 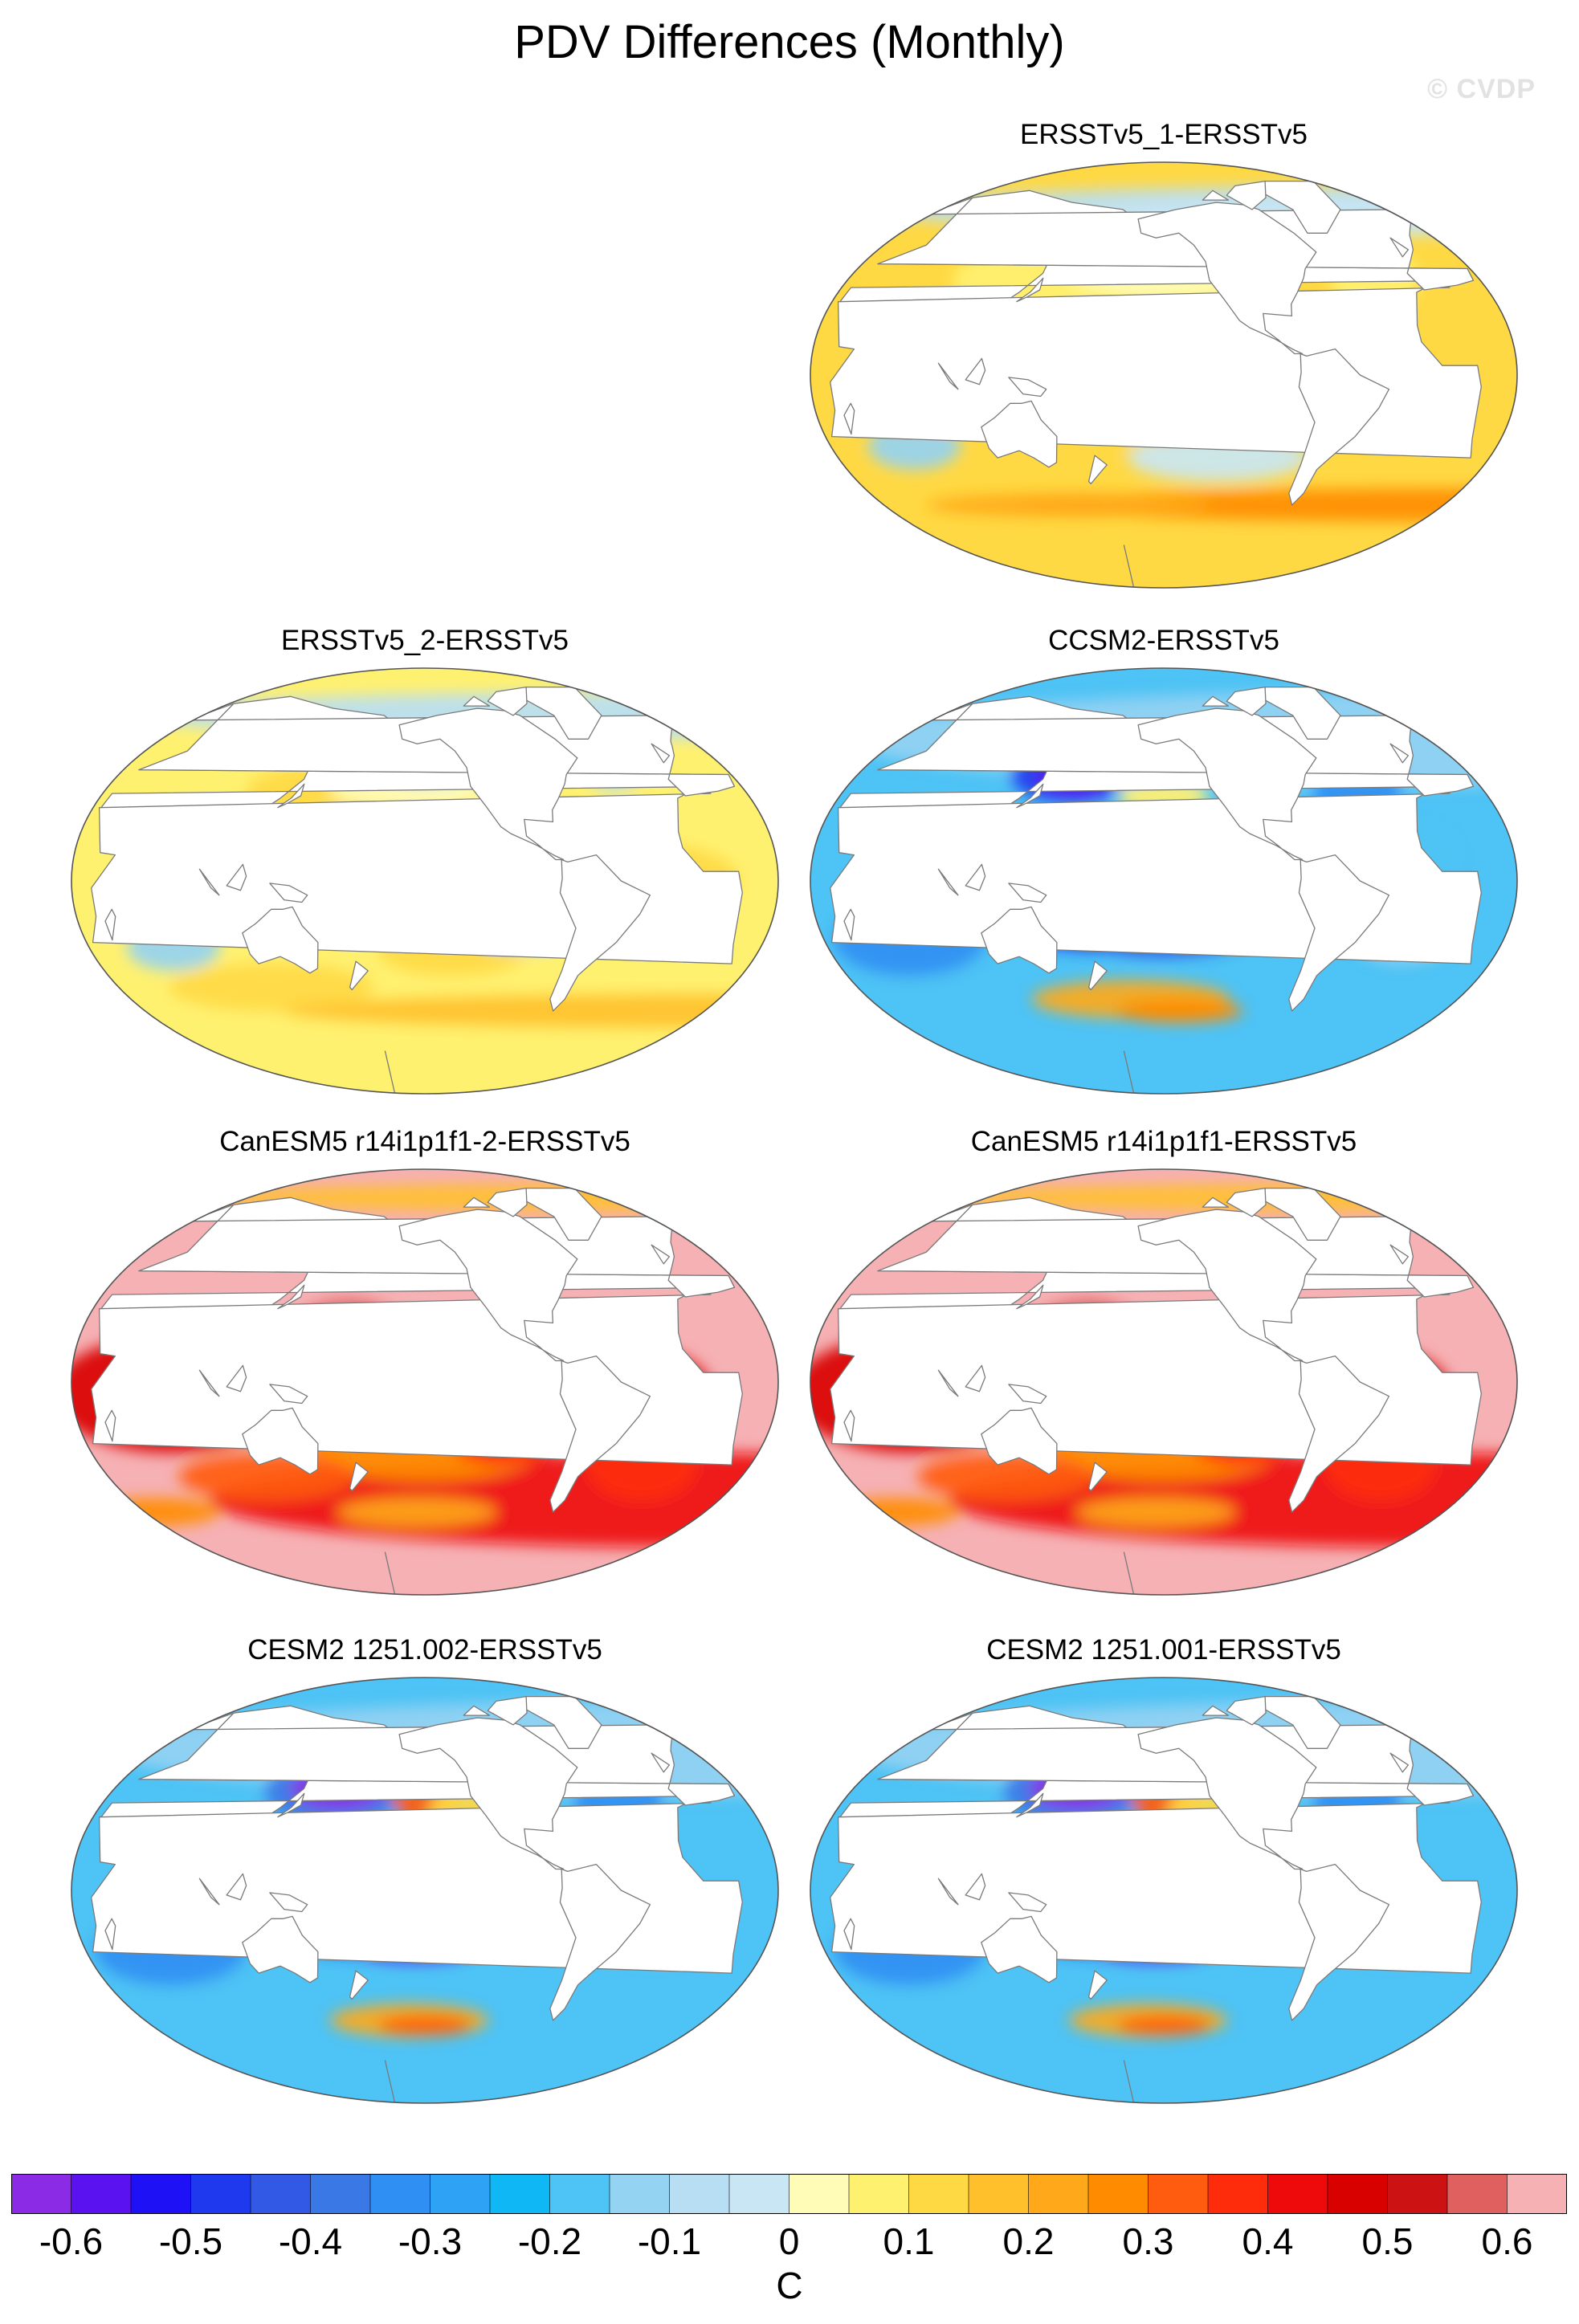 I want to click on panel-7: CESM2 1251.001-ERSSTv5, so click(x=1163, y=1875).